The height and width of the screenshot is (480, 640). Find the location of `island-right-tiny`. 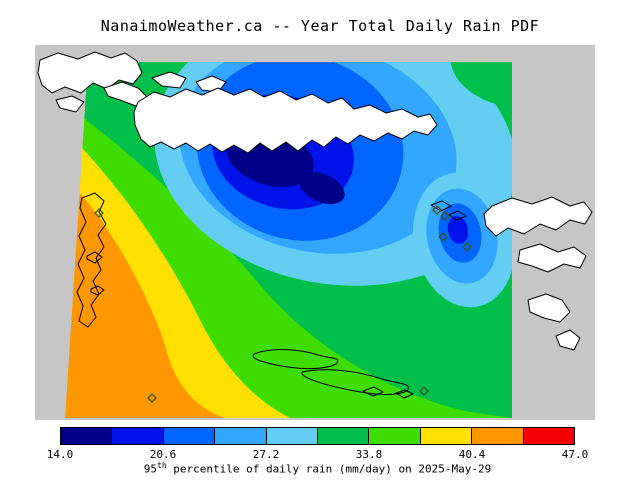

island-right-tiny is located at coordinates (568, 340).